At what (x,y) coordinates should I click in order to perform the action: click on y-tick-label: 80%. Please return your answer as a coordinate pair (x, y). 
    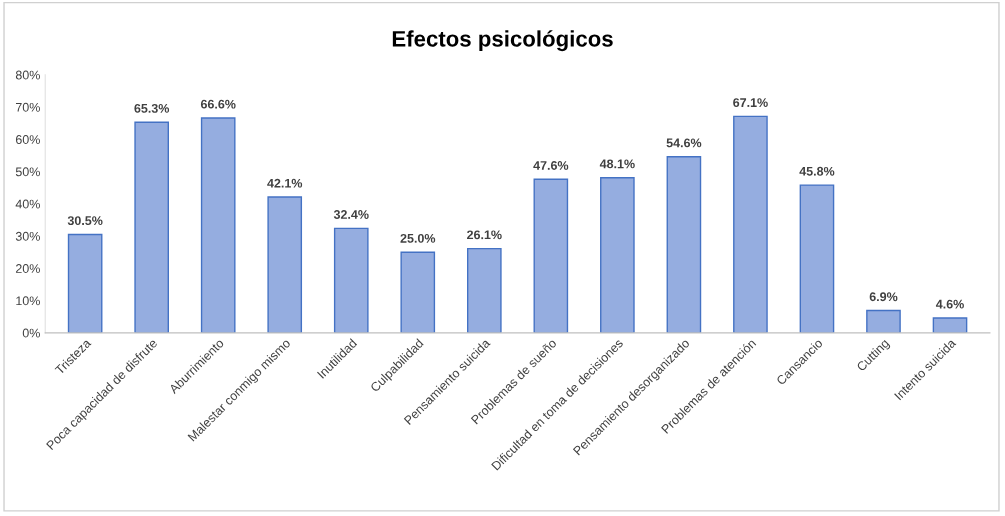
    Looking at the image, I should click on (27, 75).